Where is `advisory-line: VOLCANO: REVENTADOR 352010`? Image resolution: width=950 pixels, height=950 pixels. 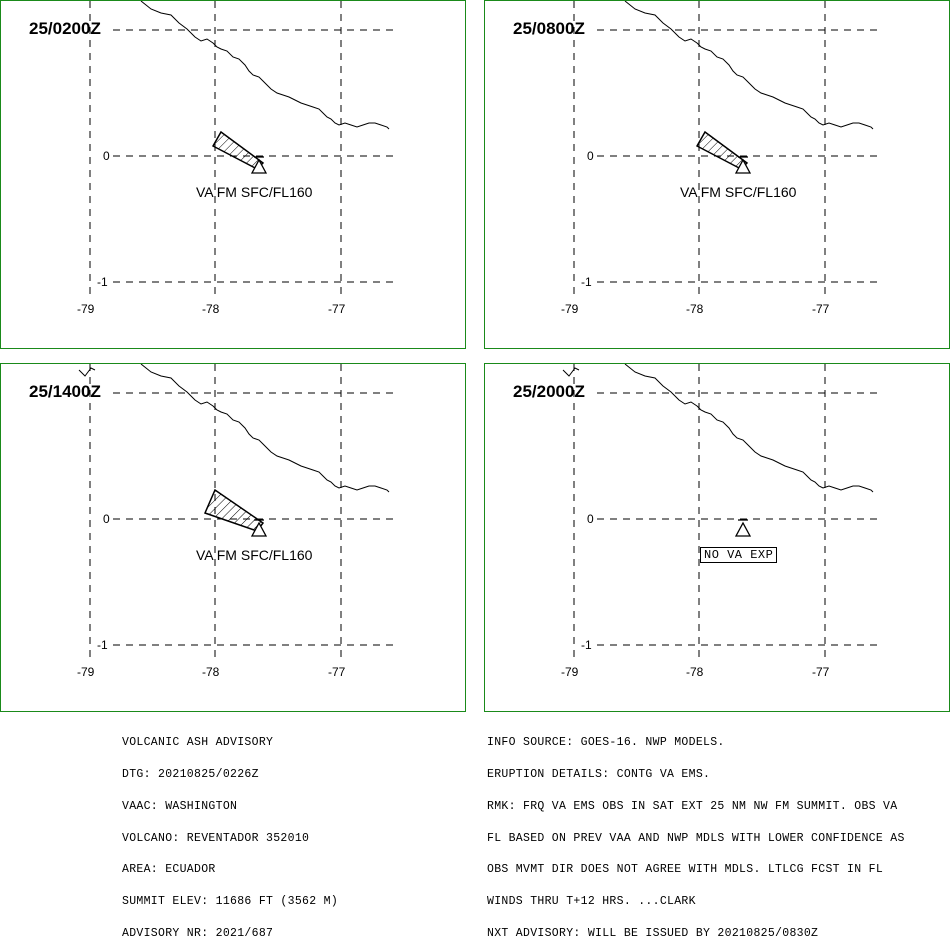
advisory-line: VOLCANO: REVENTADOR 352010 is located at coordinates (216, 838).